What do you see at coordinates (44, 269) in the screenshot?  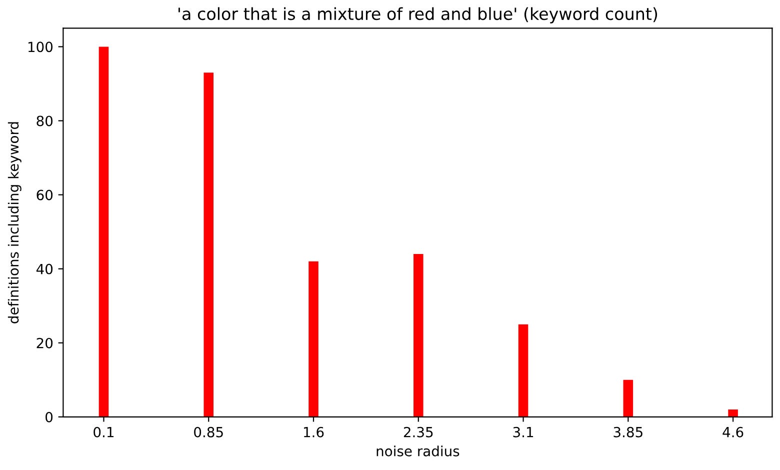 I see `y-tick-label: 40` at bounding box center [44, 269].